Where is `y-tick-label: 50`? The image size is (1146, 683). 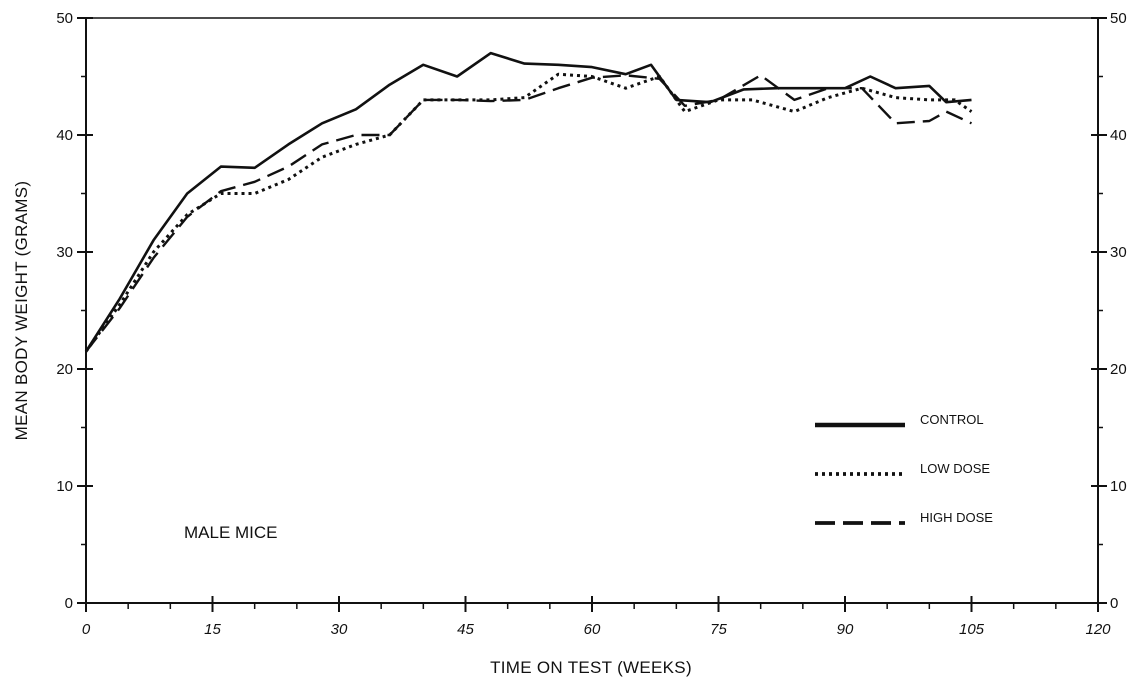 y-tick-label: 50 is located at coordinates (64, 18).